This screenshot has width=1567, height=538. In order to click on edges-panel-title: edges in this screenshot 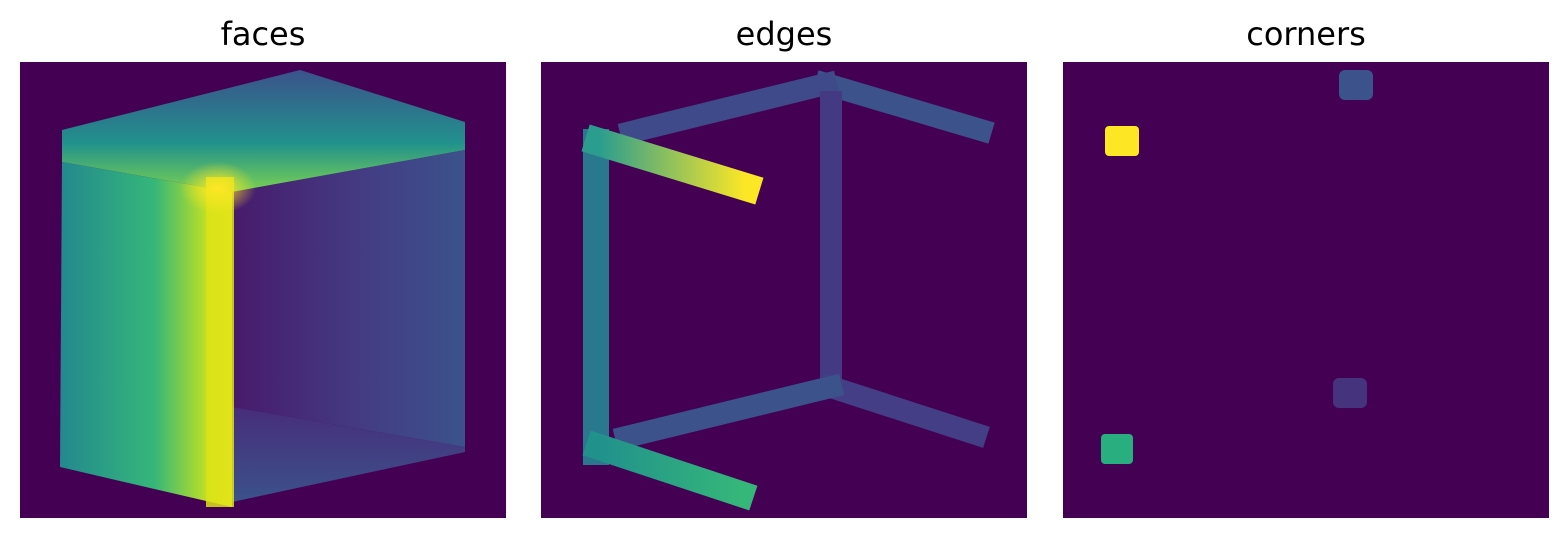, I will do `click(784, 34)`.